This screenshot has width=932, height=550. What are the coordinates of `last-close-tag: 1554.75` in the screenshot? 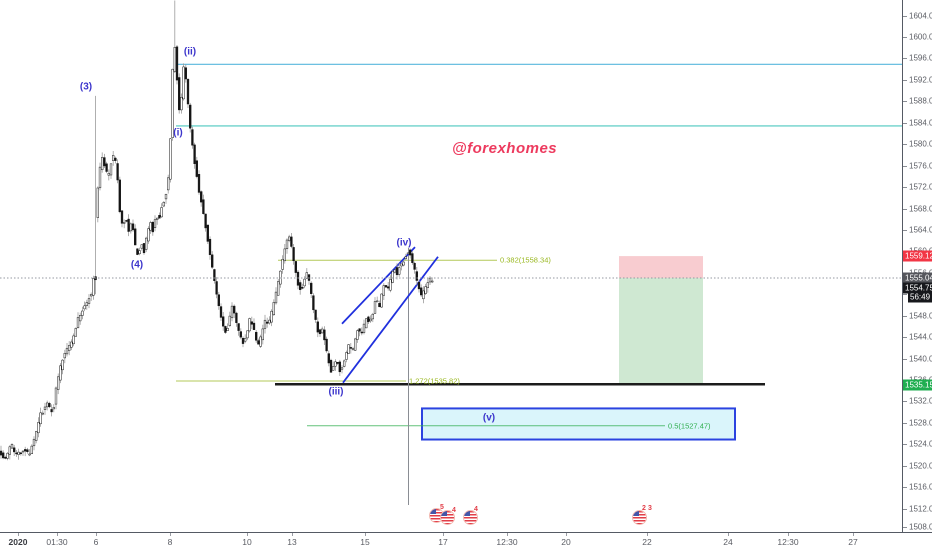 It's located at (917, 287).